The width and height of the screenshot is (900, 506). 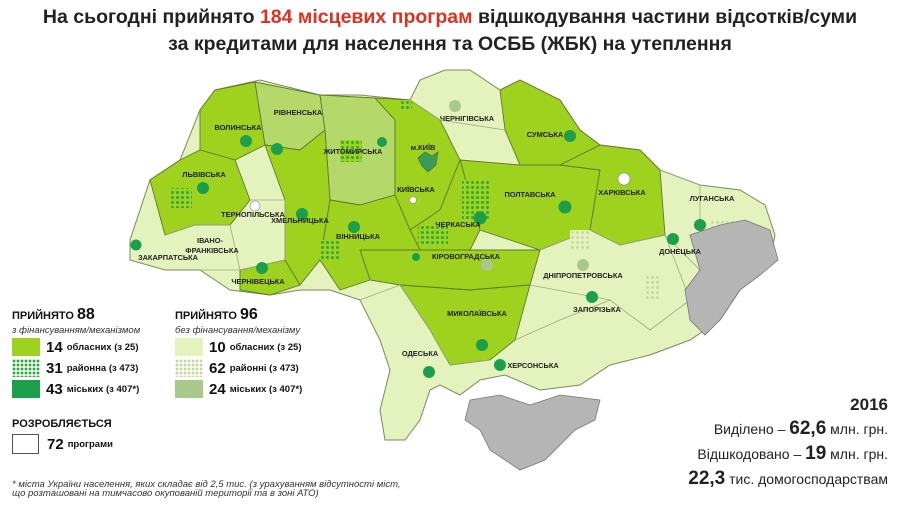 I want to click on legend-count: 88, so click(x=85, y=314).